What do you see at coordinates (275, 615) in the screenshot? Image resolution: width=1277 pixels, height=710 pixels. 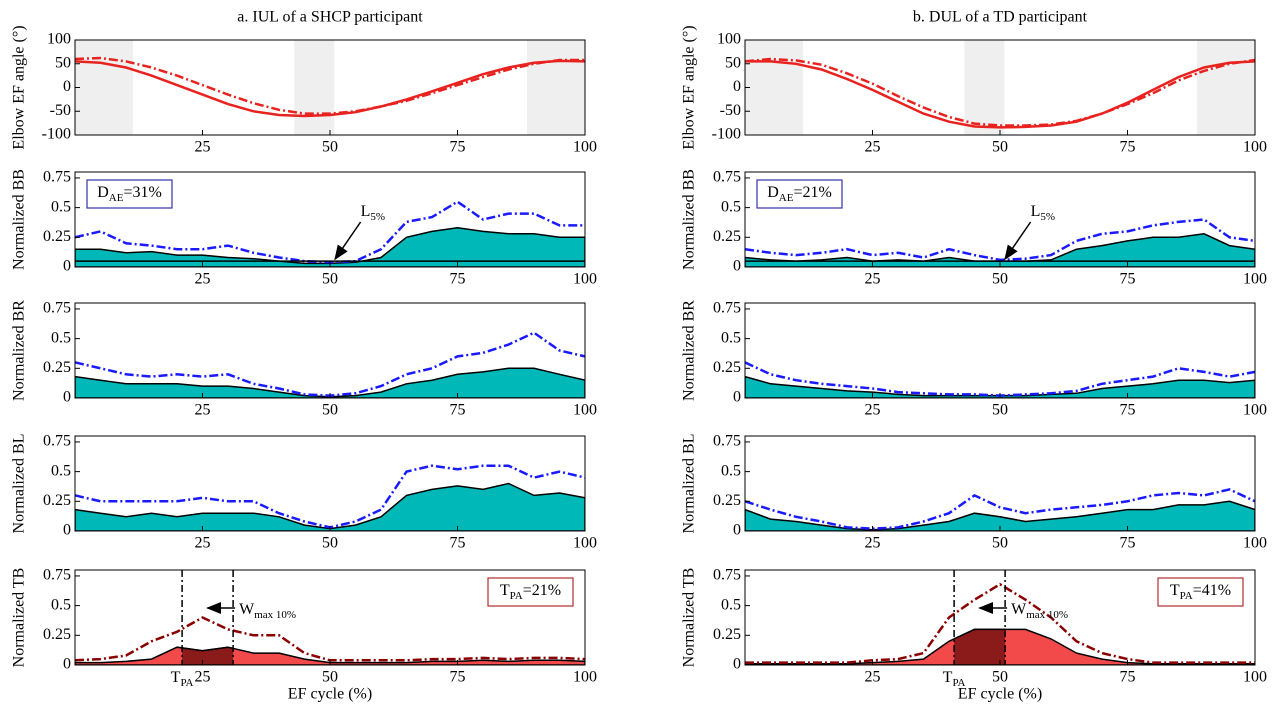 I see `annotation-text-sub: max 10%` at bounding box center [275, 615].